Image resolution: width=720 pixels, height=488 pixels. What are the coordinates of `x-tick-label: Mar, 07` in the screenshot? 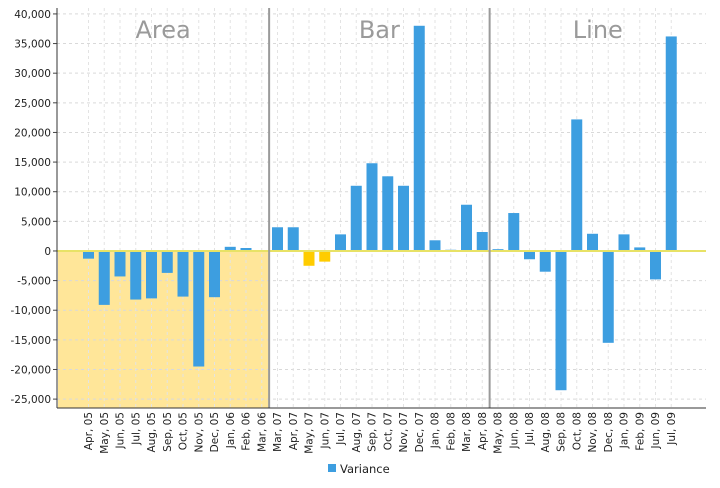 It's located at (278, 432).